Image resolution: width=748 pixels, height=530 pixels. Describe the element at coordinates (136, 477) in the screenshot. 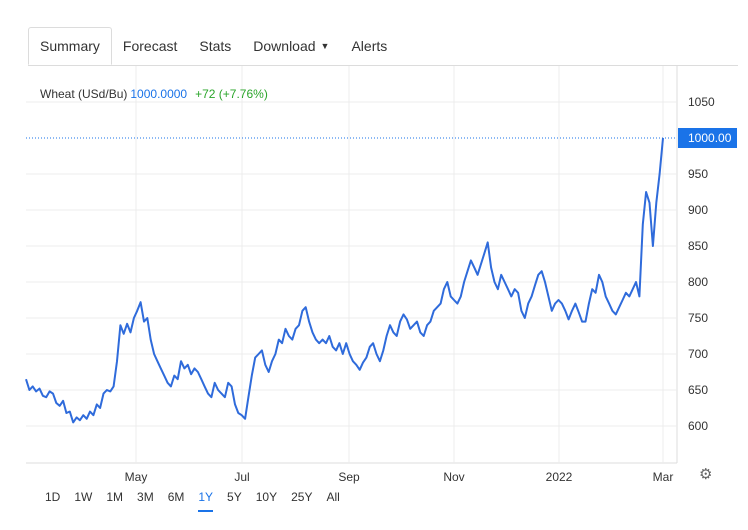

I see `x-tick-label: May` at that location.